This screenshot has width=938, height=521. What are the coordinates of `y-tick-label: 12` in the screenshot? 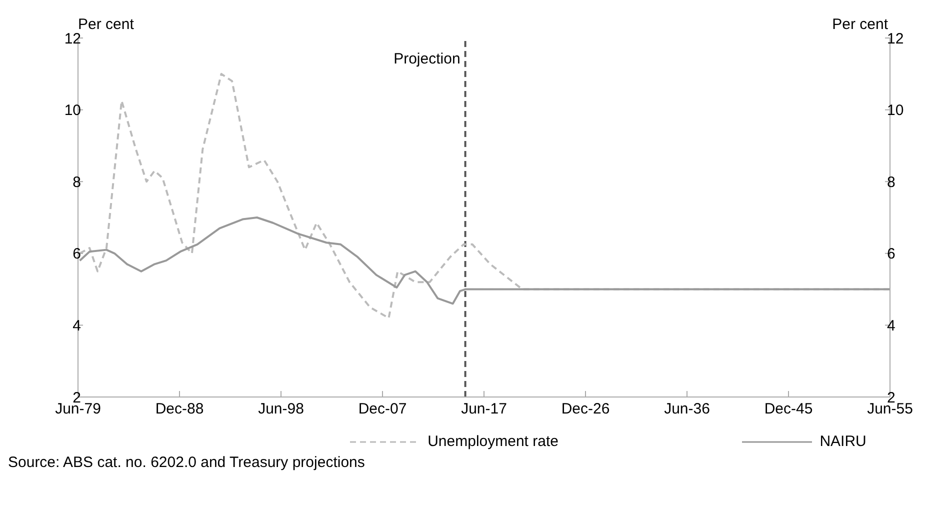 It's located at (72, 39).